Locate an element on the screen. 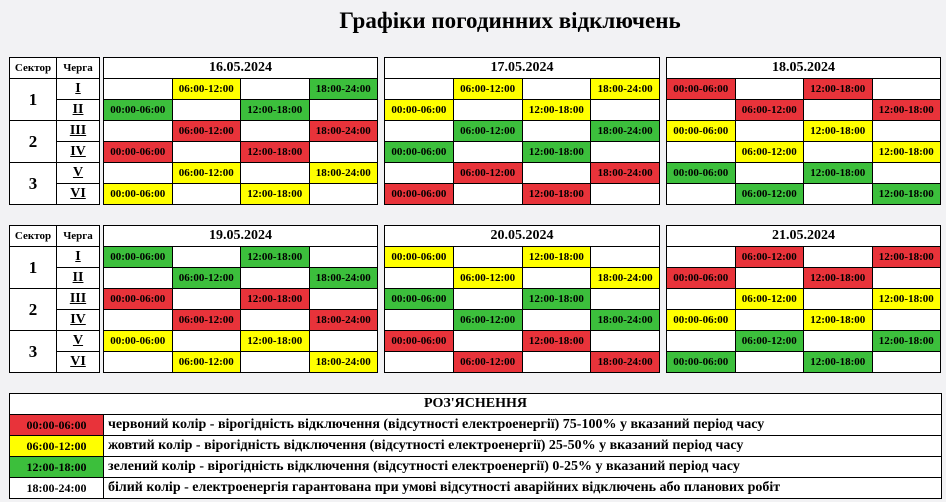 Image resolution: width=946 pixels, height=502 pixels. sector-header: Сектор is located at coordinates (33, 236).